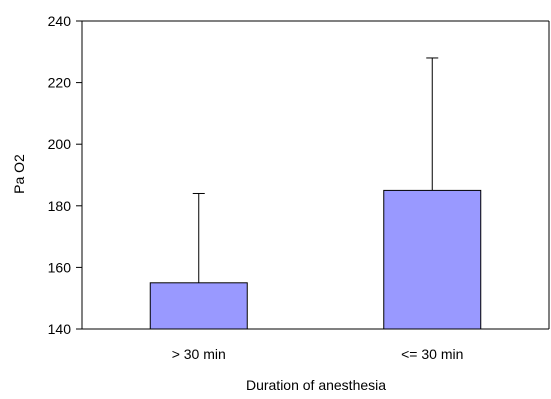  What do you see at coordinates (60, 83) in the screenshot?
I see `y-tick-label: 220` at bounding box center [60, 83].